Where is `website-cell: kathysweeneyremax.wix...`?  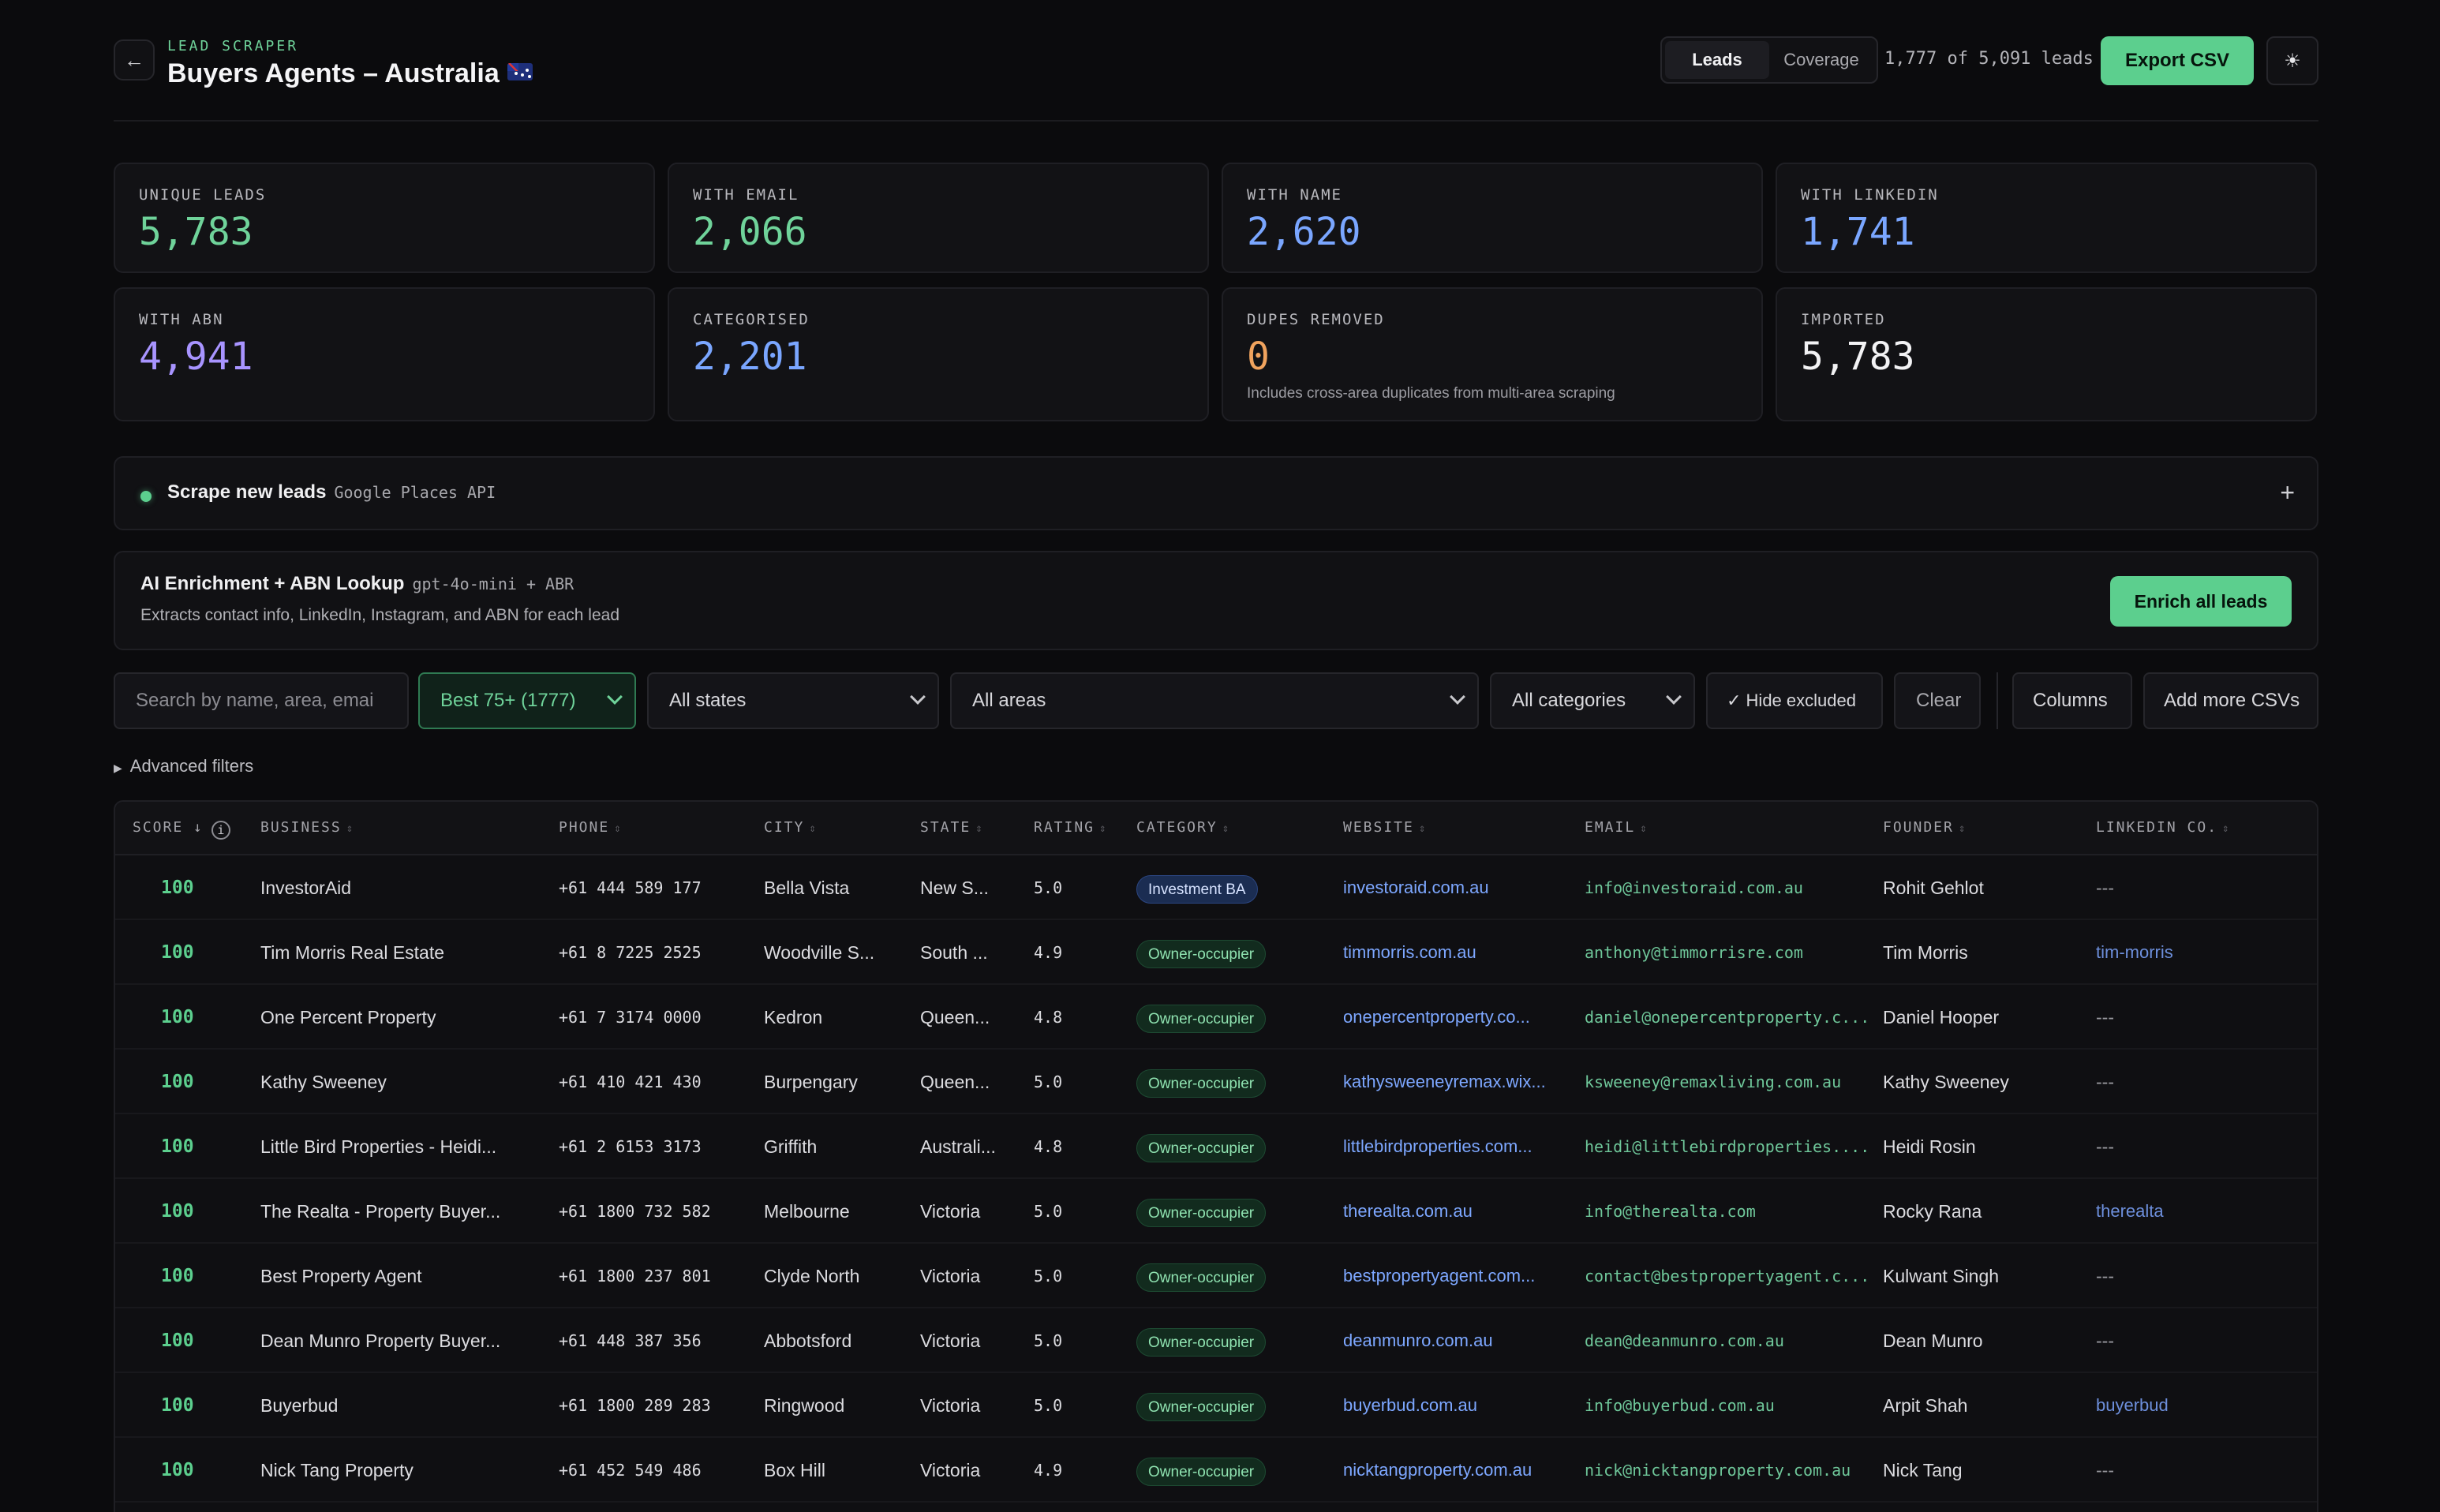
website-cell: kathysweeneyremax.wix... is located at coordinates (1444, 1081).